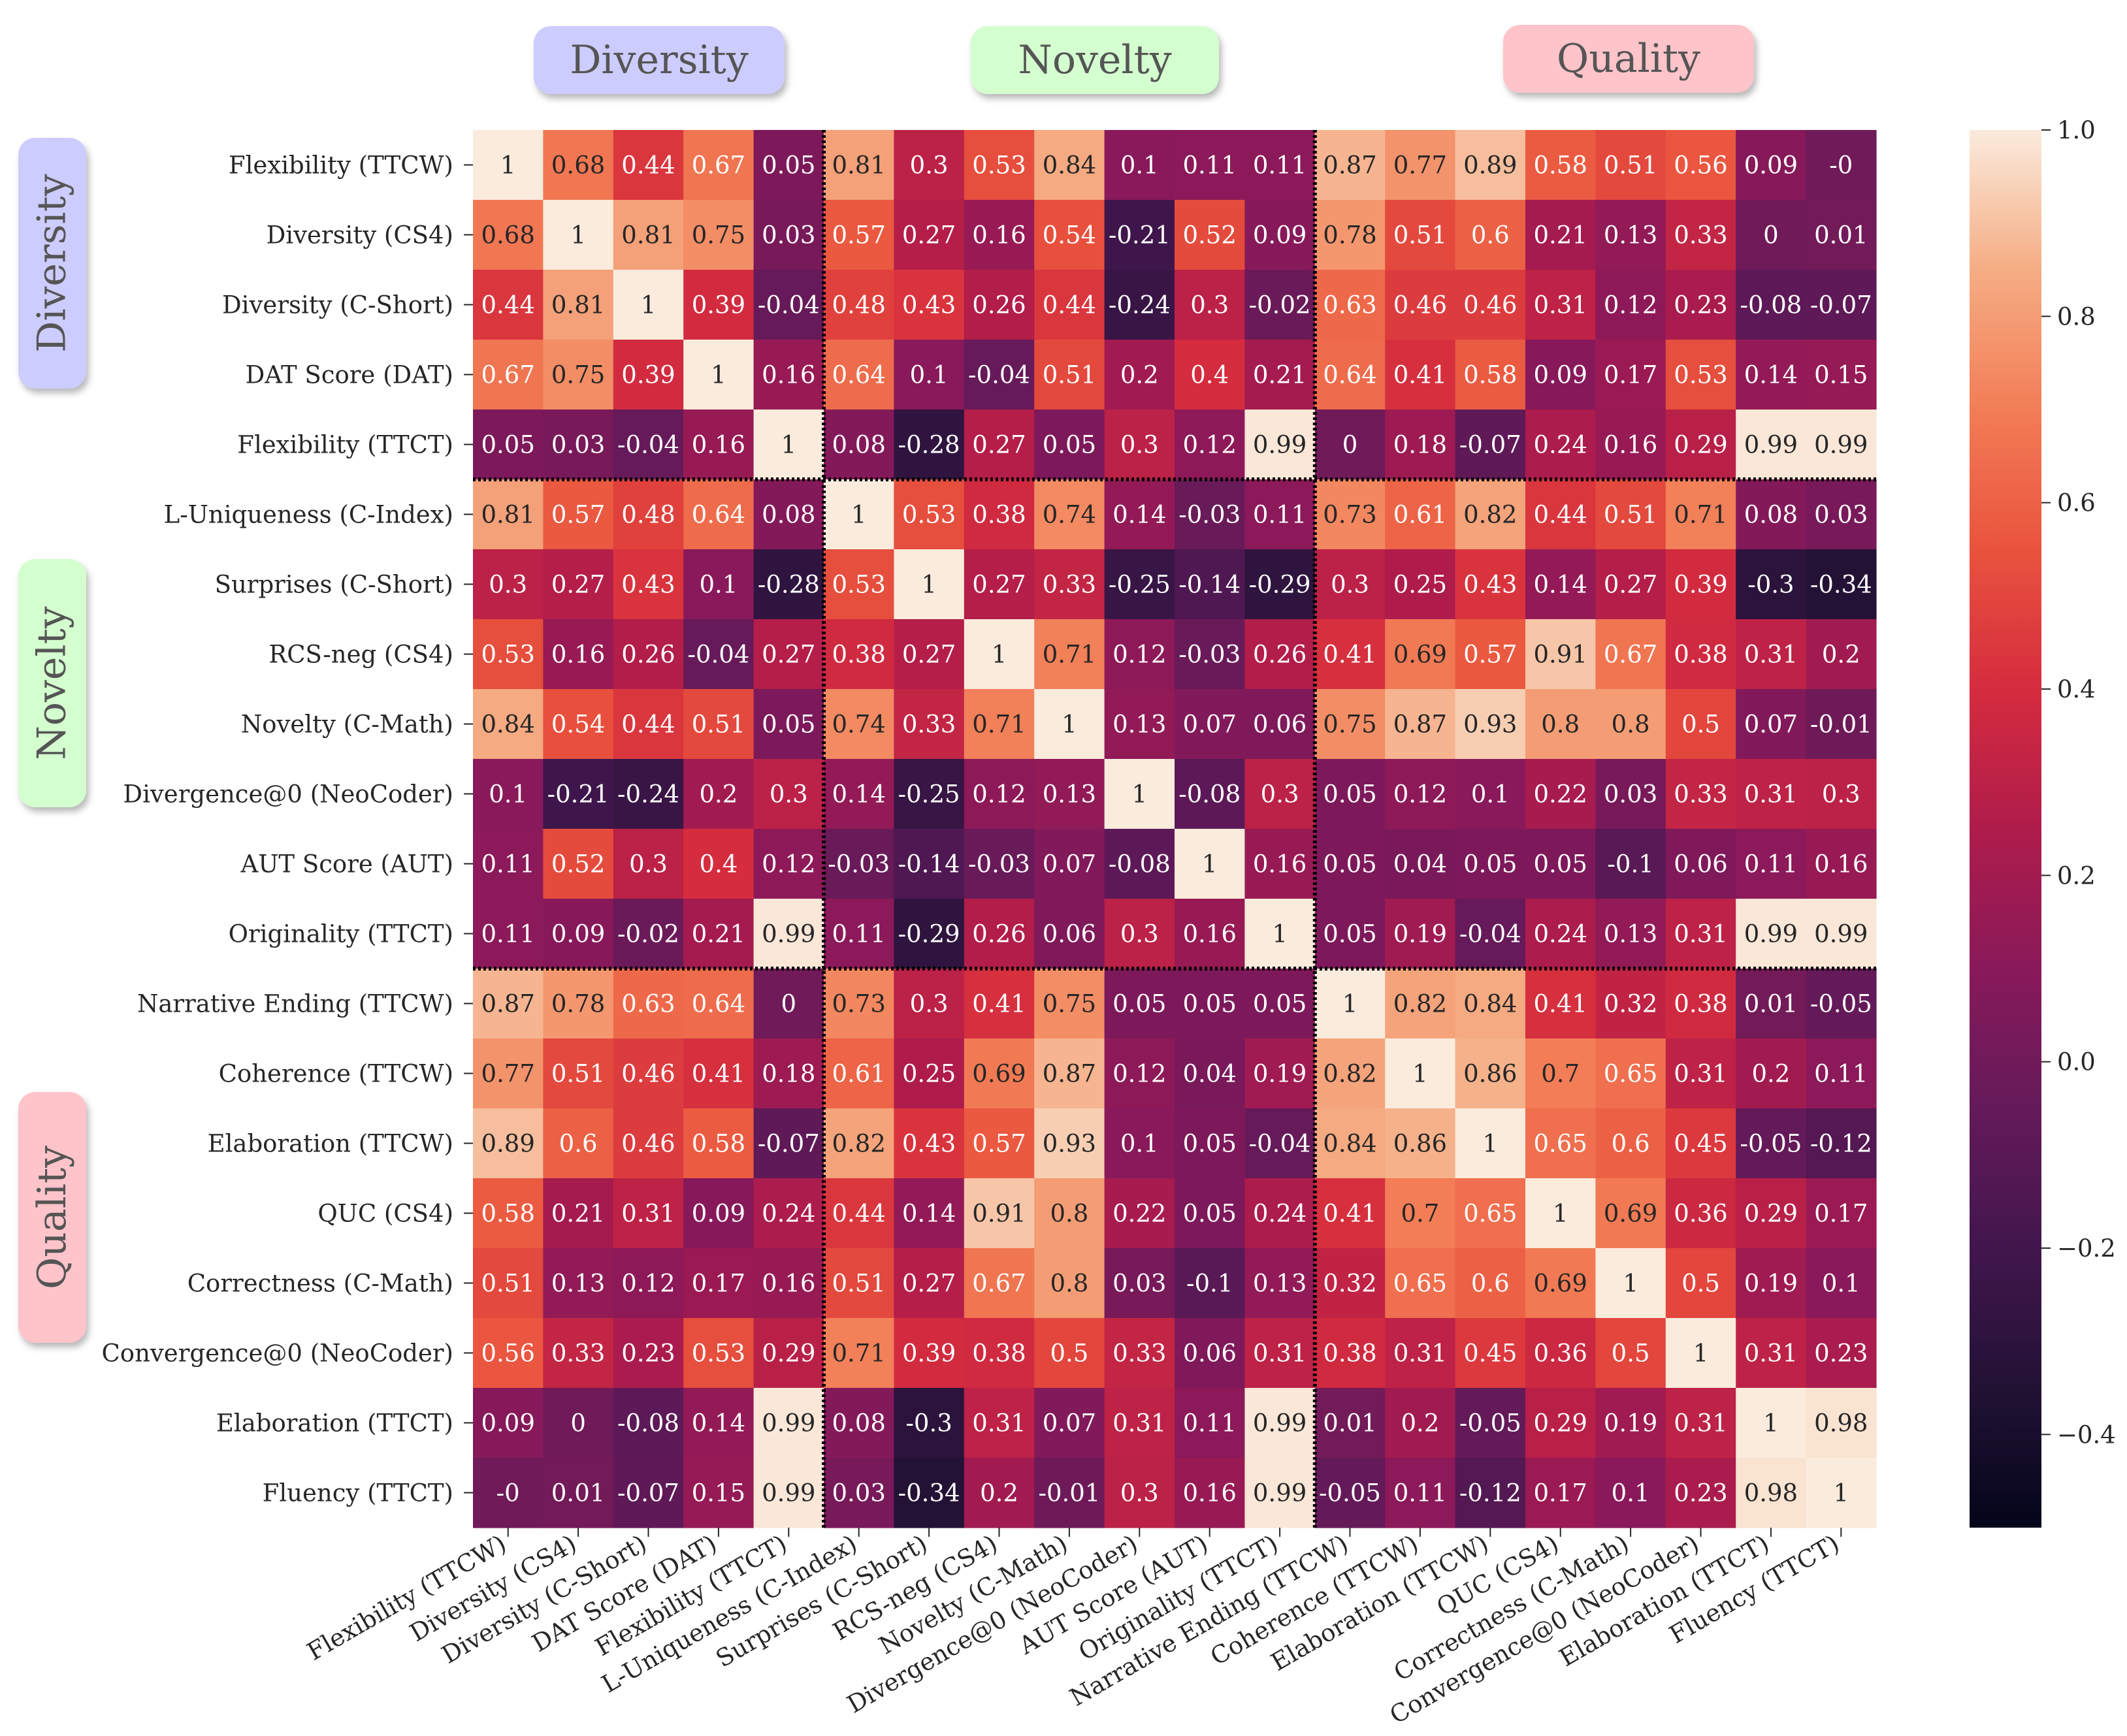 The width and height of the screenshot is (2127, 1736). Describe the element at coordinates (1771, 1284) in the screenshot. I see `cell-value-label: 0.19` at that location.